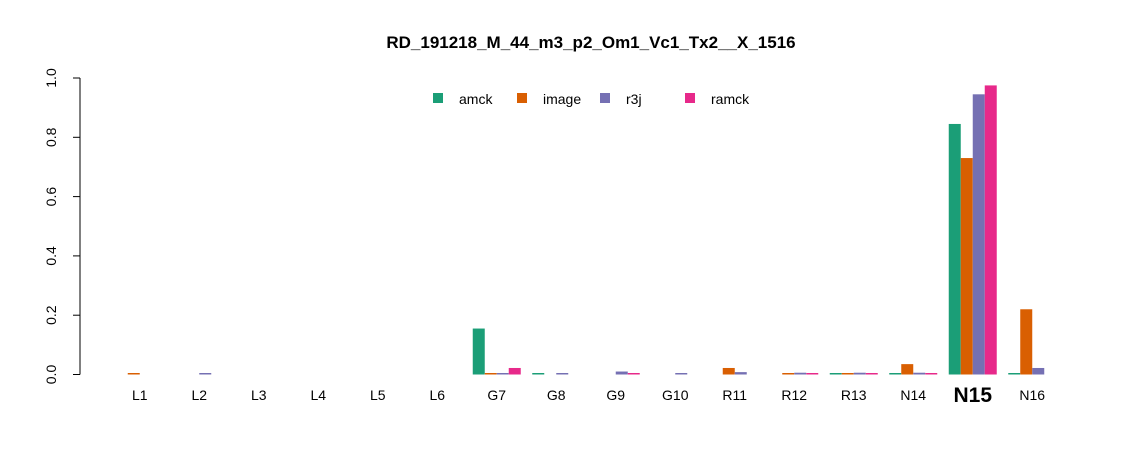  Describe the element at coordinates (502, 374) in the screenshot. I see `bar-r3j-G7` at that location.